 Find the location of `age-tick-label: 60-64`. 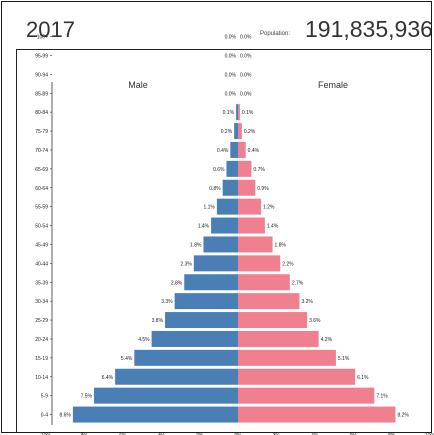

age-tick-label: 60-64 is located at coordinates (41, 189).